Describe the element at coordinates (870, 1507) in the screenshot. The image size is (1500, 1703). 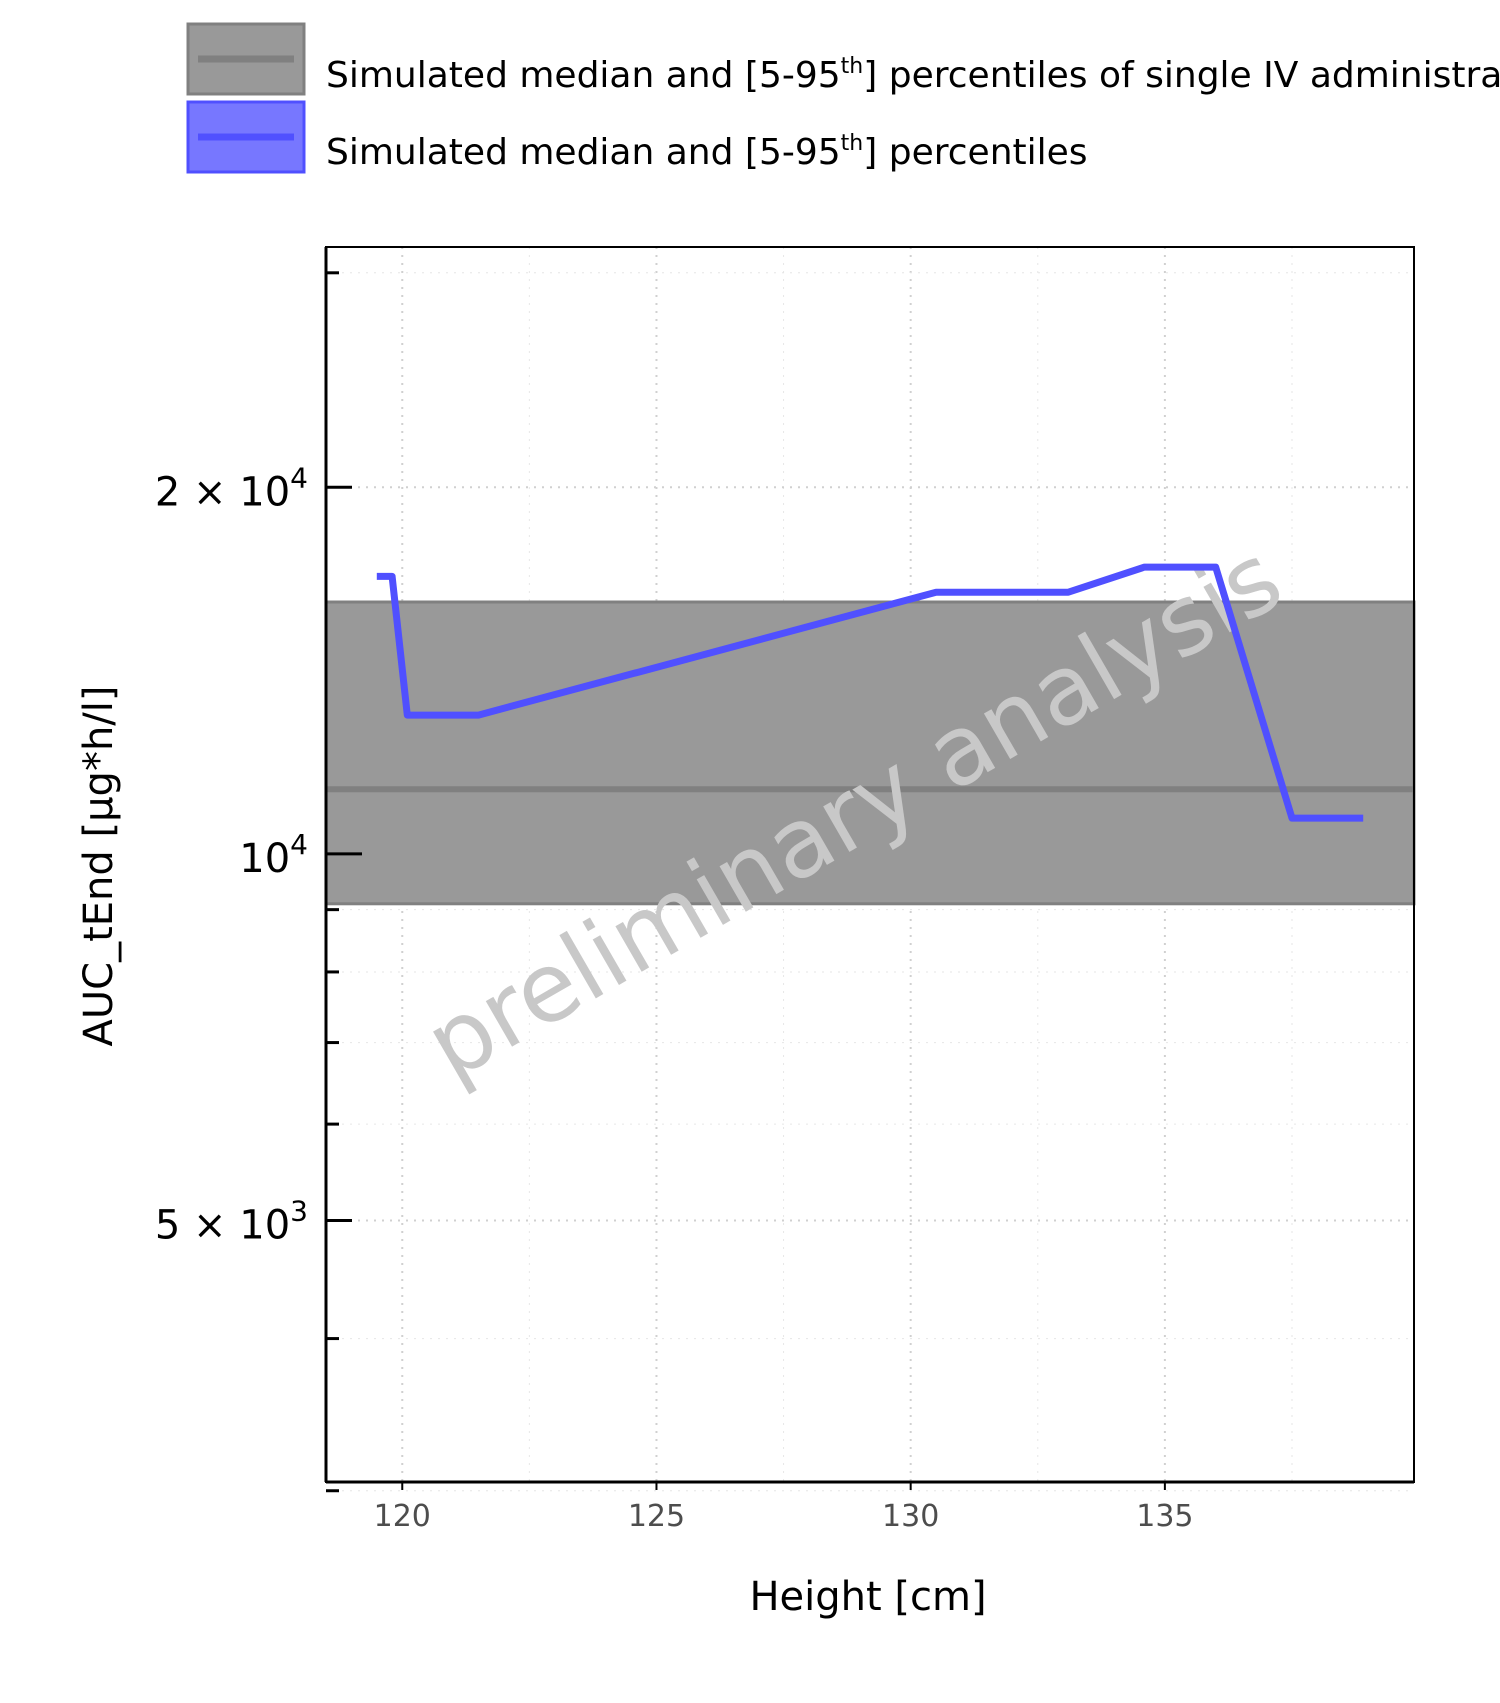
I see `x-axis: 120 125 130 135` at that location.